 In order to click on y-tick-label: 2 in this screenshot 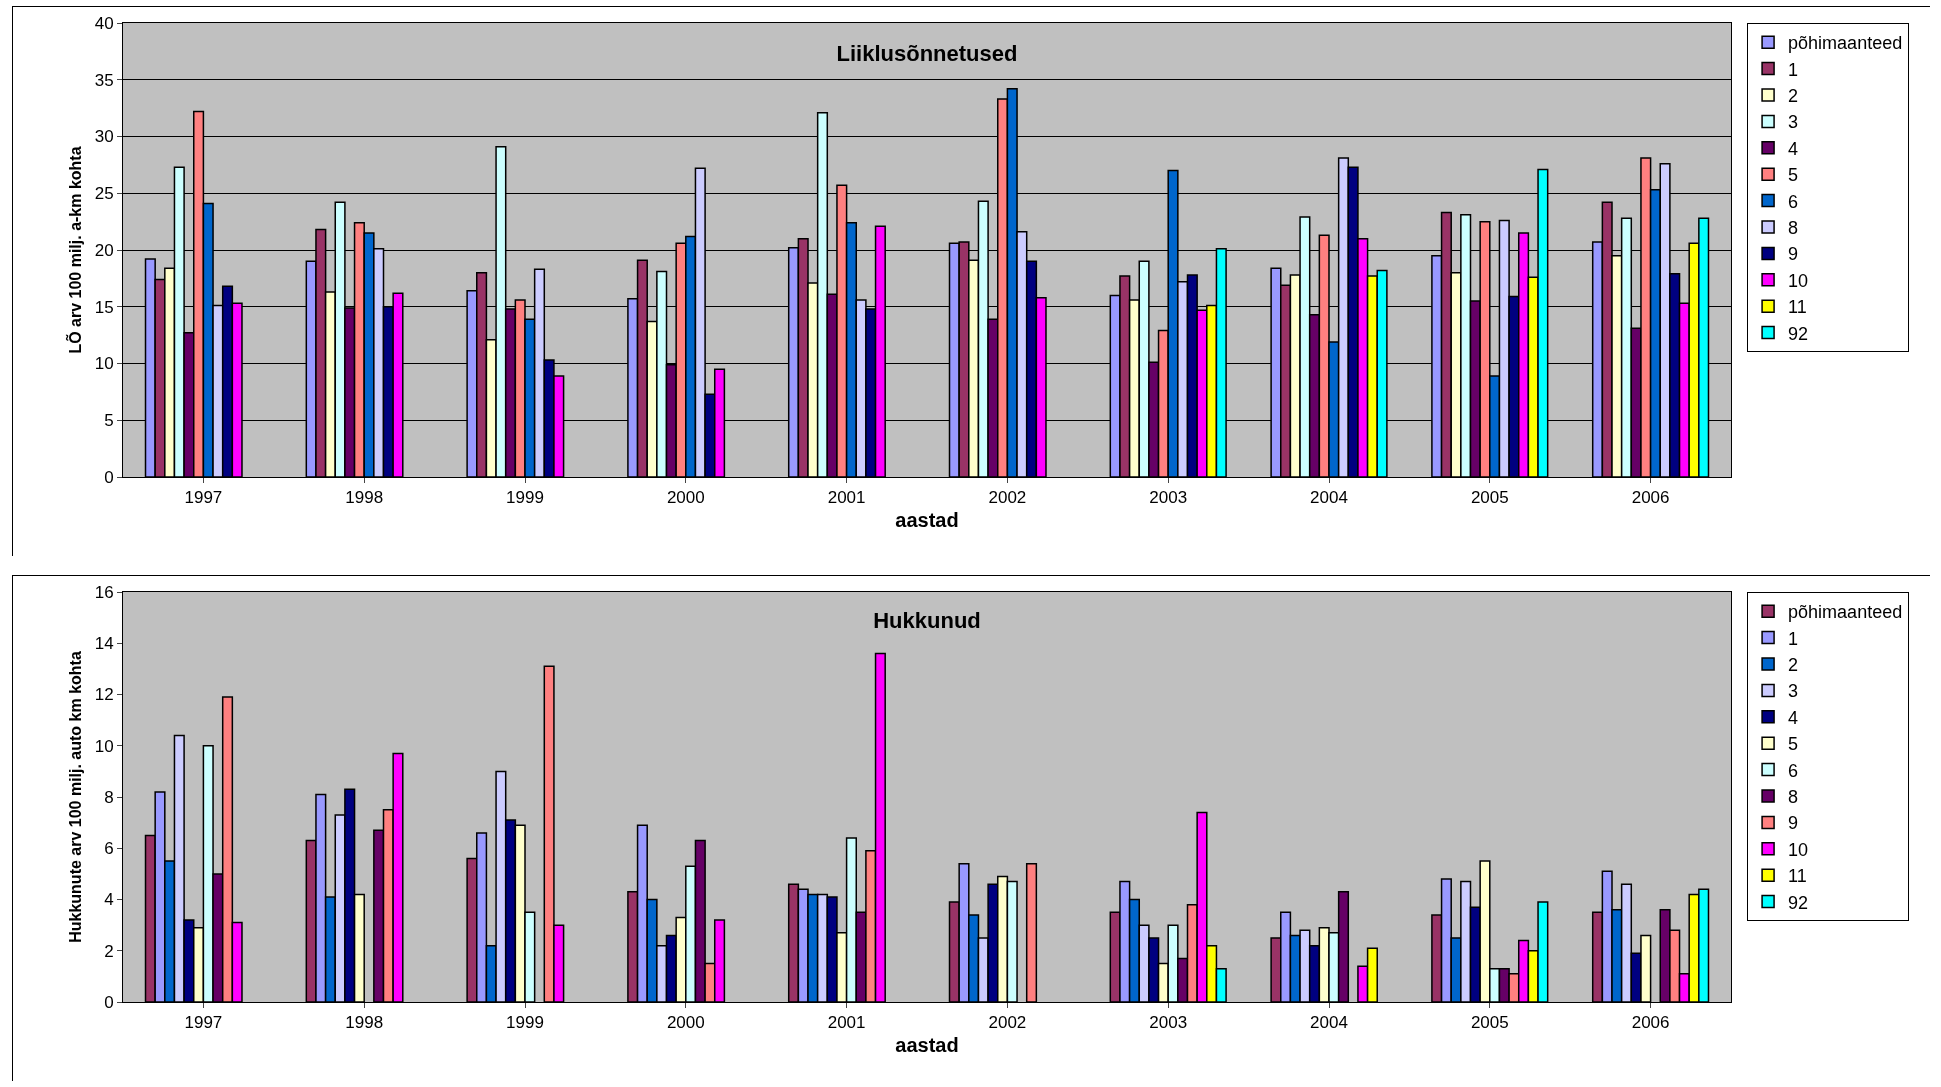, I will do `click(109, 951)`.